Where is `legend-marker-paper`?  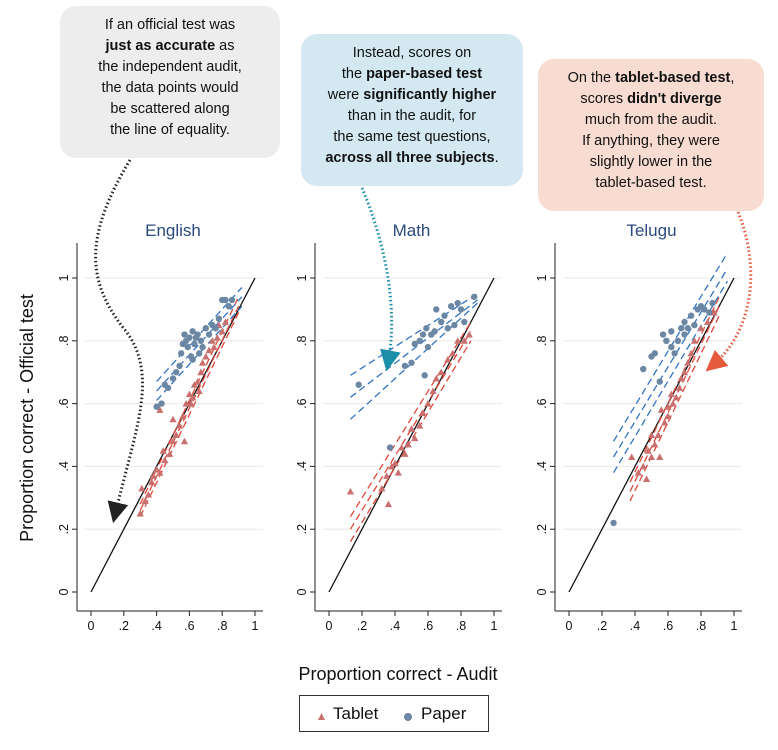 legend-marker-paper is located at coordinates (408, 717).